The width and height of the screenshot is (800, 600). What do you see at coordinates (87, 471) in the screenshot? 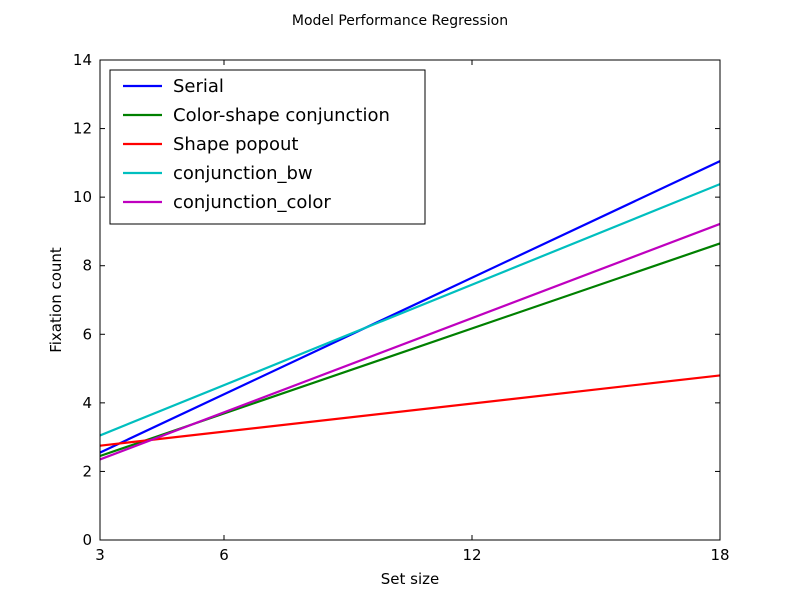
I see `y-tick-label: 2` at bounding box center [87, 471].